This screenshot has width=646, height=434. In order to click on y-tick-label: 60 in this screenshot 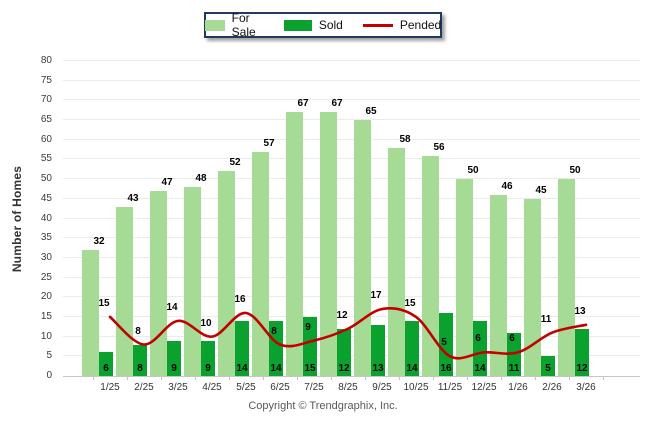, I will do `click(46, 139)`.